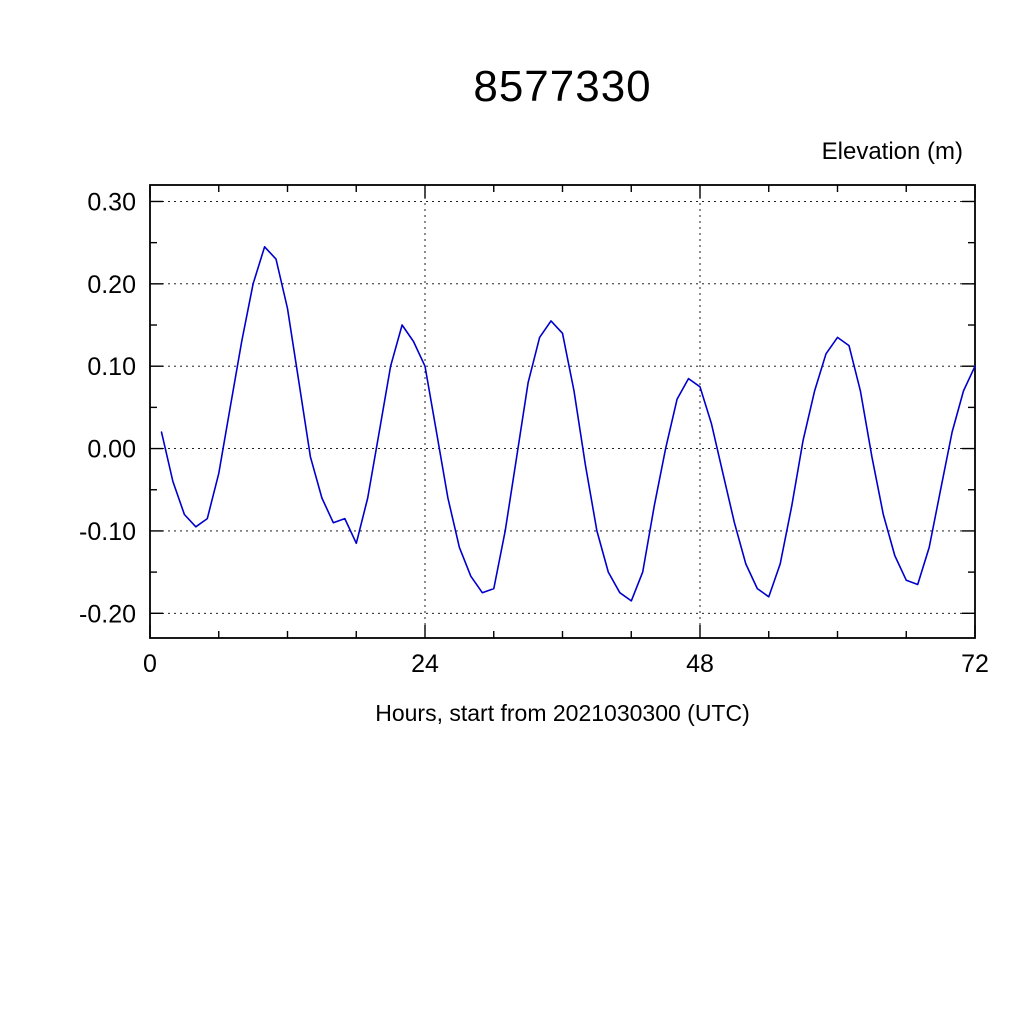 Image resolution: width=1024 pixels, height=1024 pixels. What do you see at coordinates (425, 664) in the screenshot?
I see `x-tick-label: 24` at bounding box center [425, 664].